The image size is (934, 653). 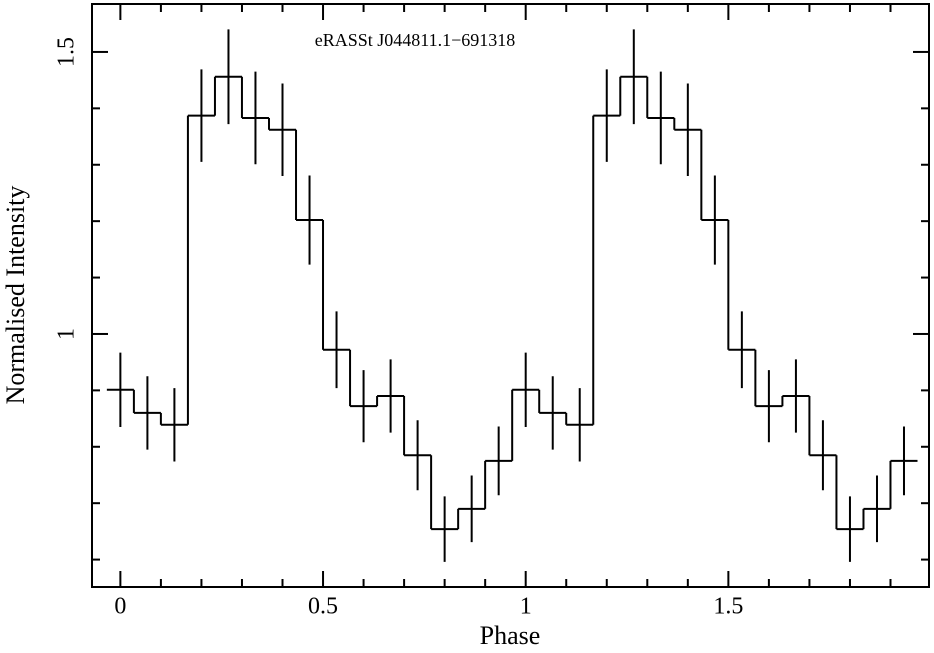 What do you see at coordinates (510, 635) in the screenshot?
I see `x-axis-label: Phase` at bounding box center [510, 635].